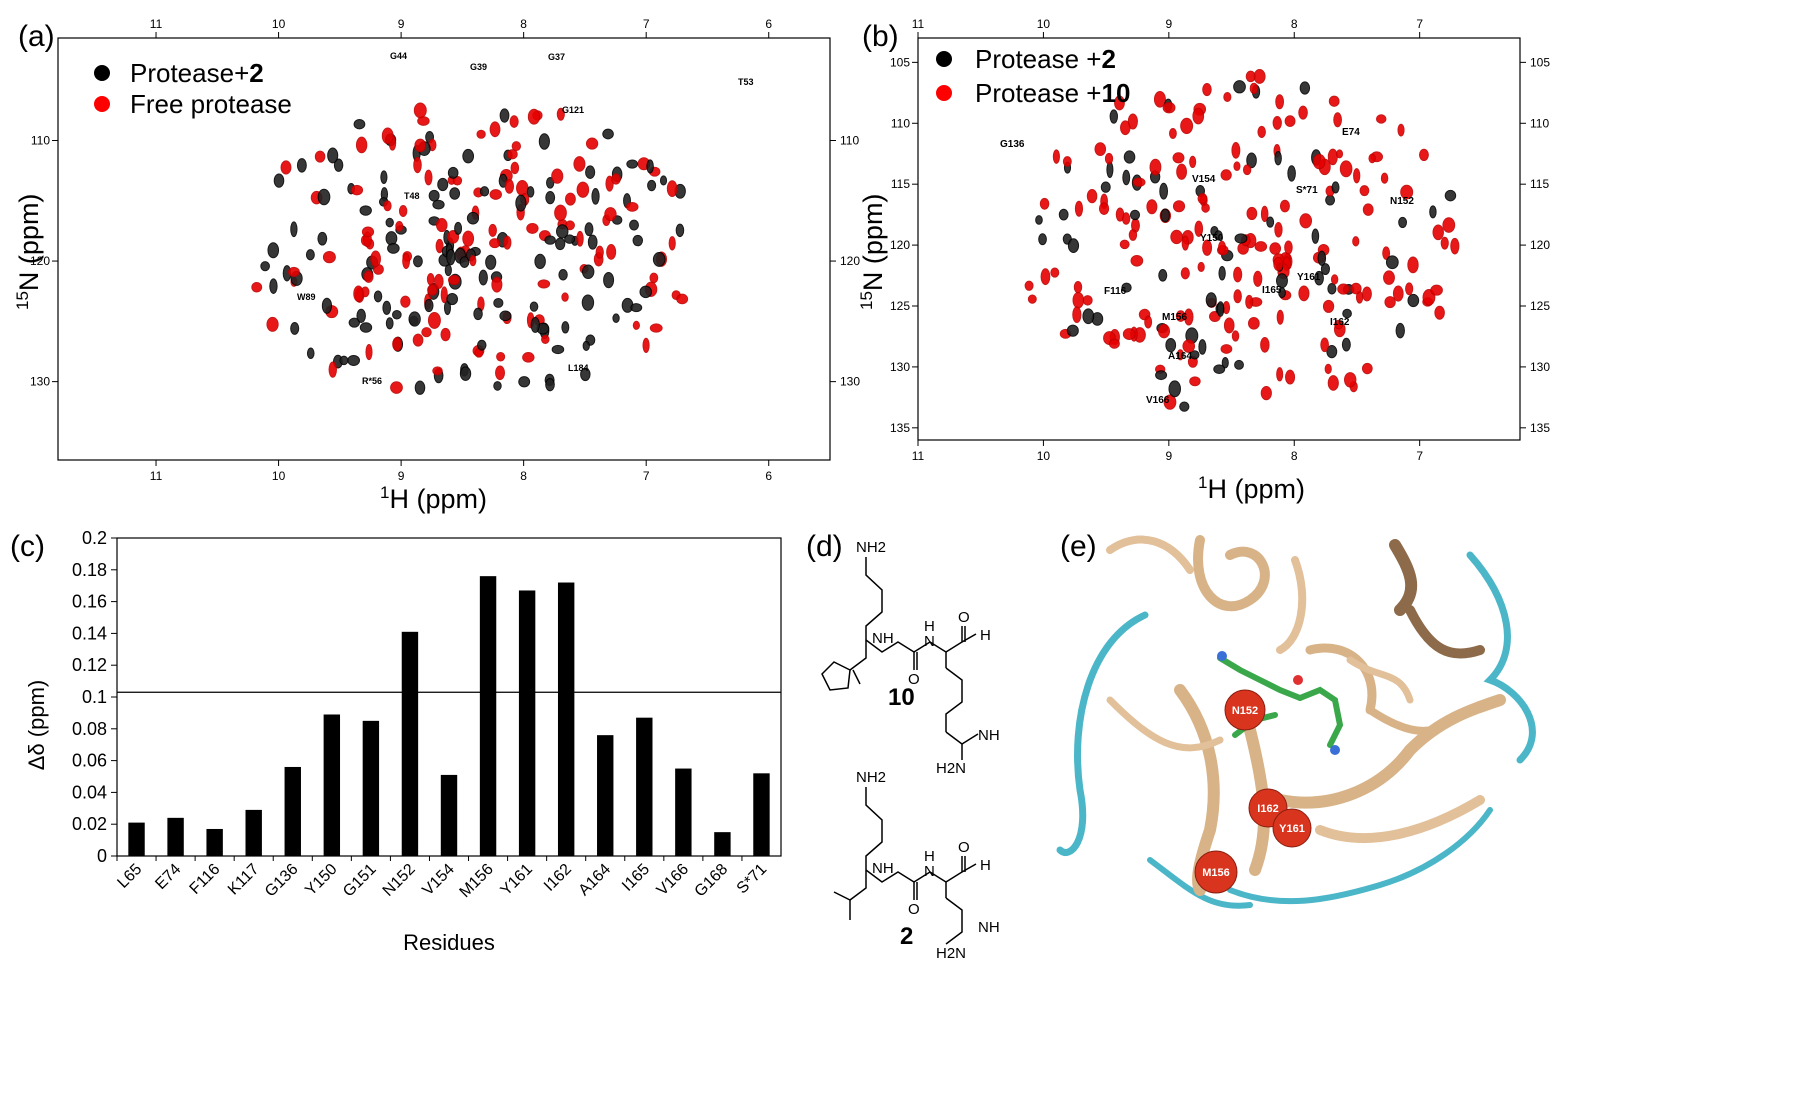  I want to click on x-tick-label: S*71, so click(752, 879).